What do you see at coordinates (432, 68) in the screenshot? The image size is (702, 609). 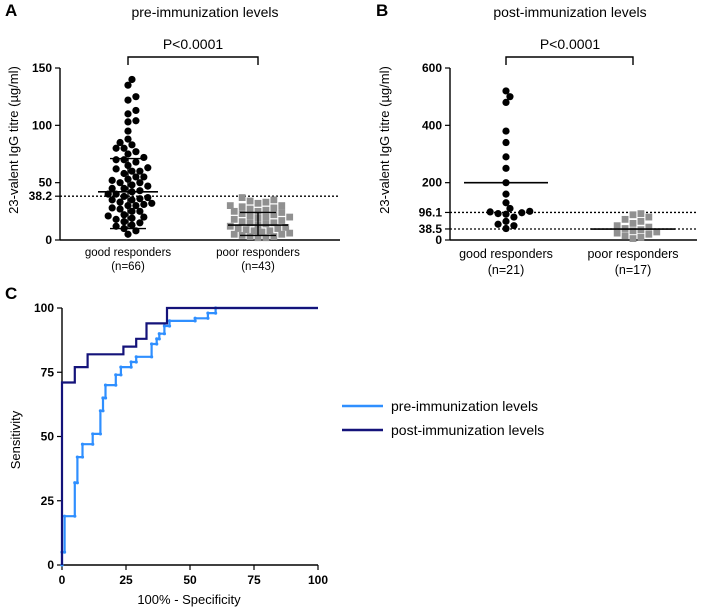 I see `panel-b-y-tick-label: 600` at bounding box center [432, 68].